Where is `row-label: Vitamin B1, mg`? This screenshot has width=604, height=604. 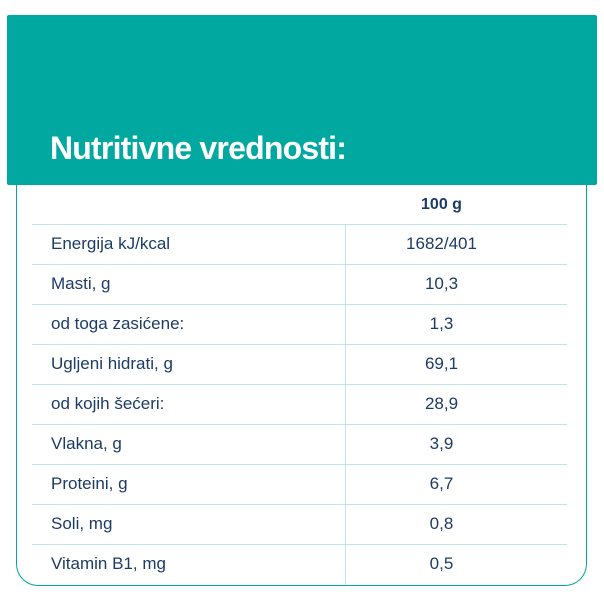
row-label: Vitamin B1, mg is located at coordinates (108, 563).